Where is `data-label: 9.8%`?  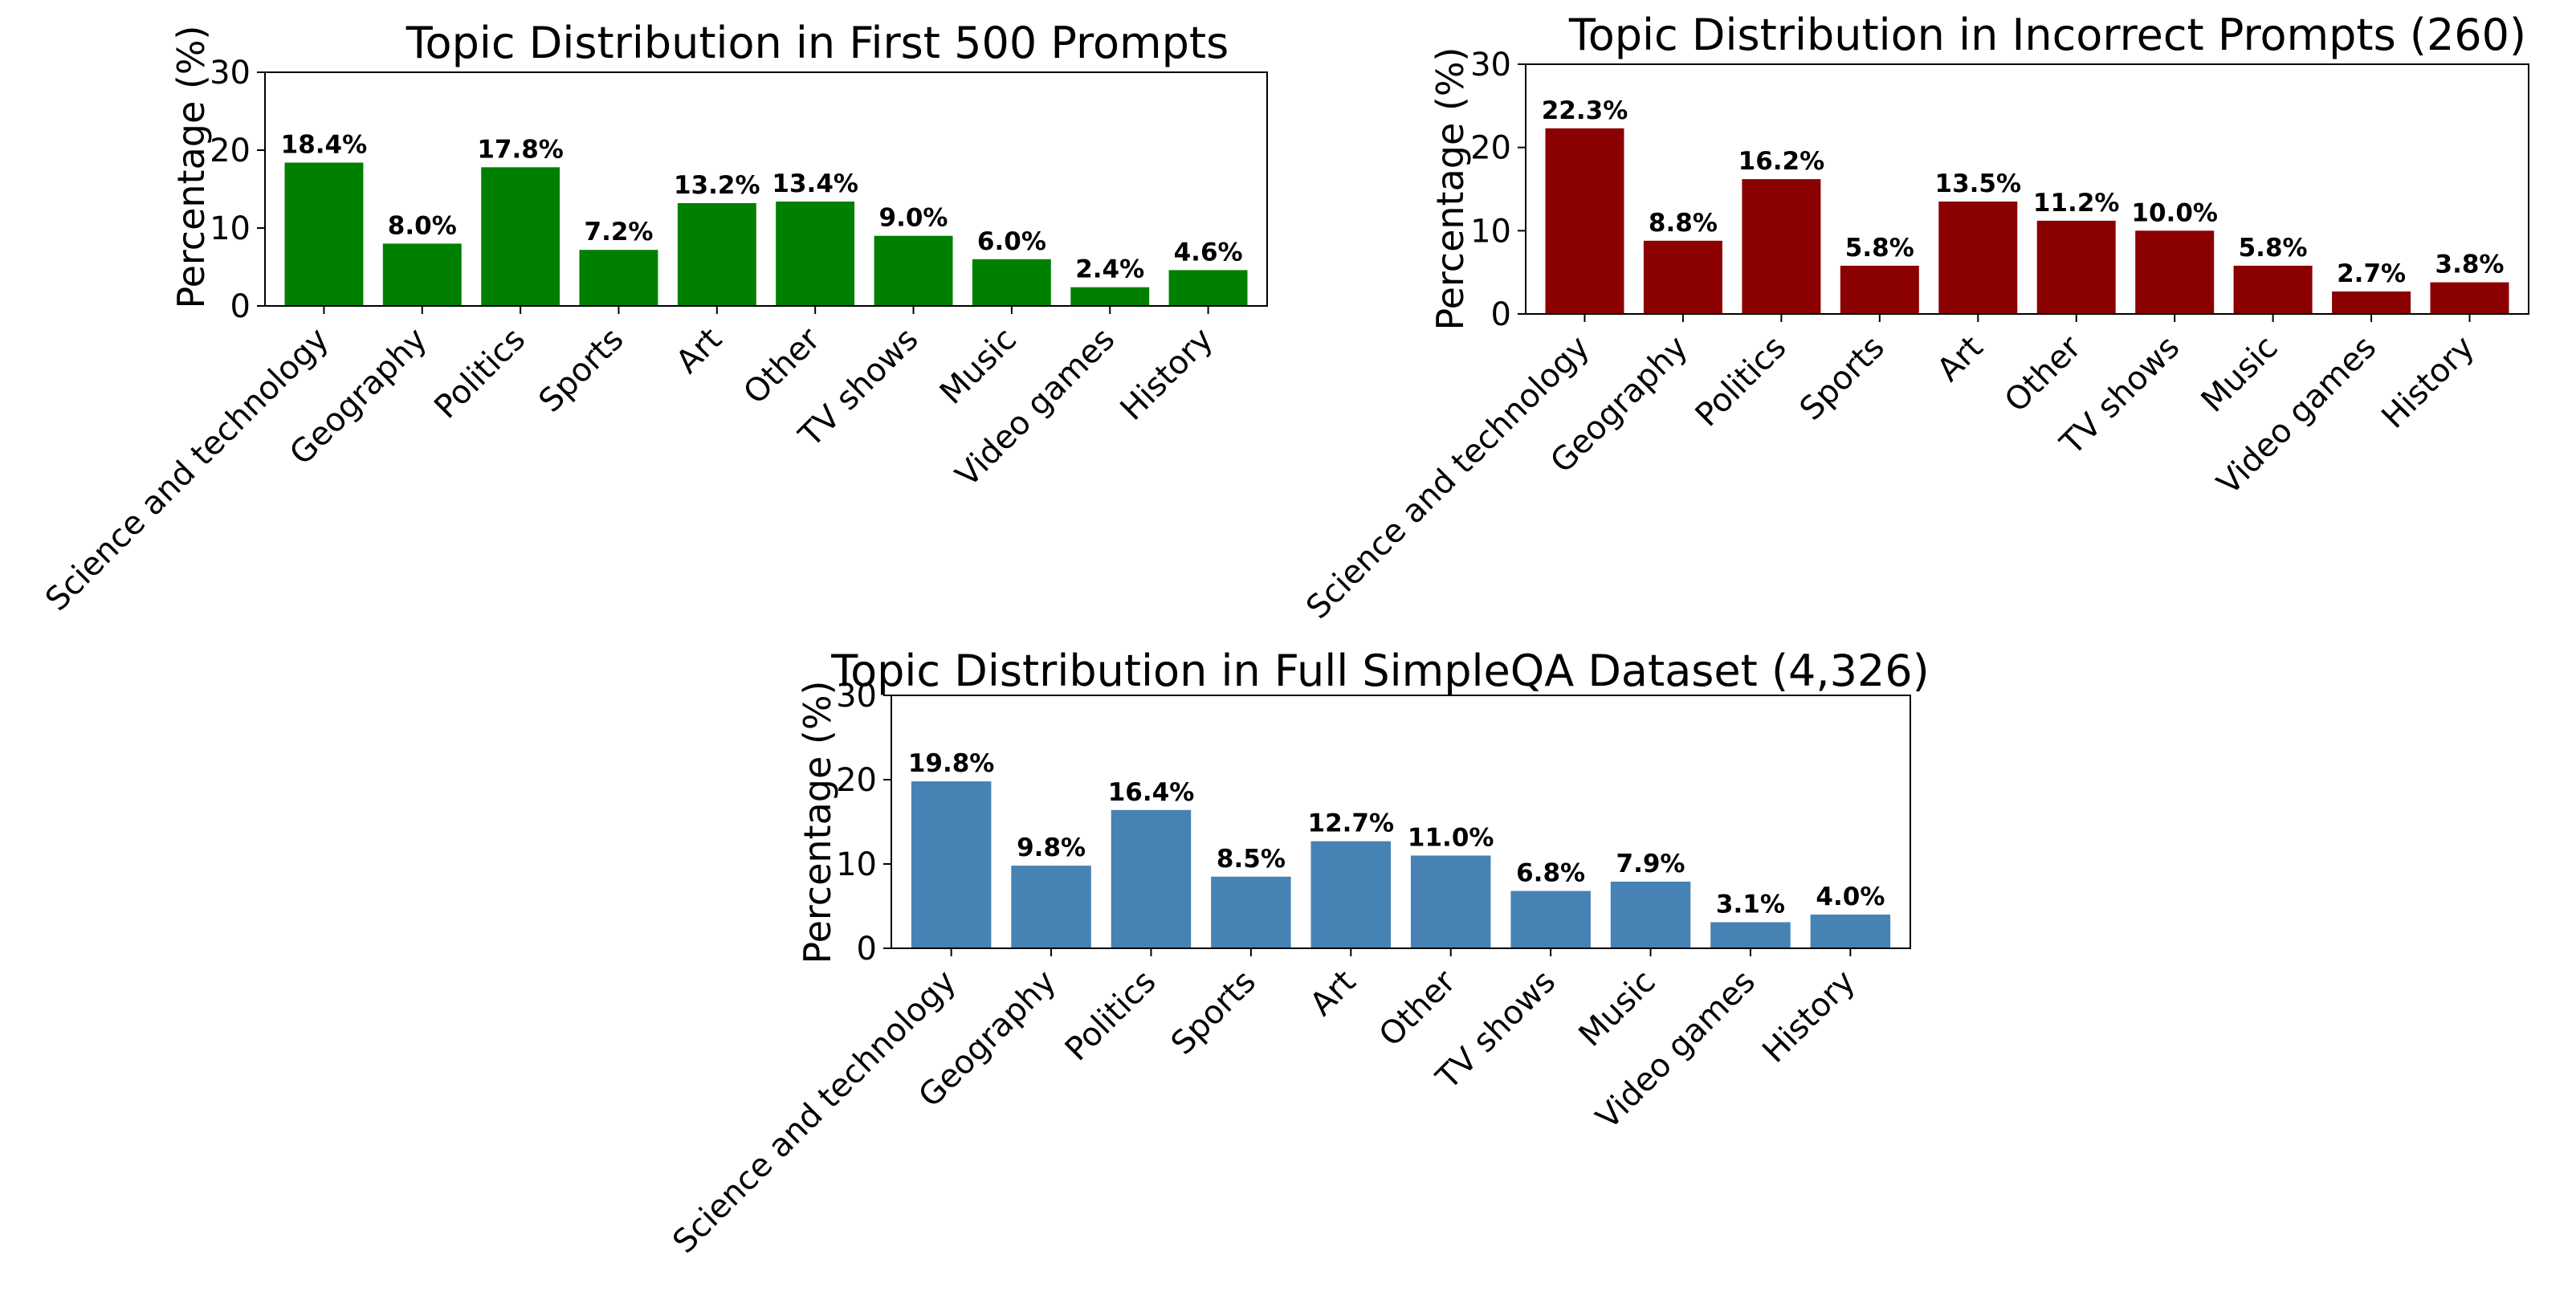
data-label: 9.8% is located at coordinates (1051, 847).